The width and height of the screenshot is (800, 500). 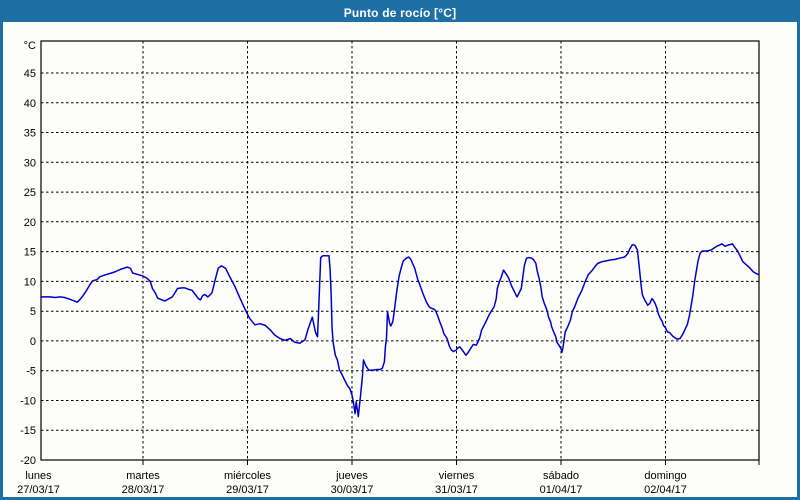 I want to click on y-tick-label: 5, so click(x=33, y=312).